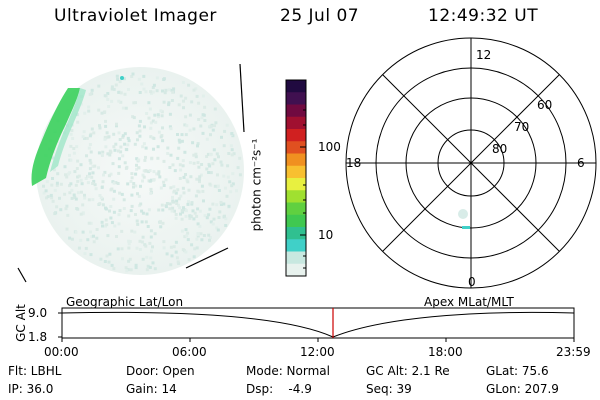 The height and width of the screenshot is (400, 600). What do you see at coordinates (256, 185) in the screenshot?
I see `colorbar-unit-label: photon cm⁻²s⁻¹` at bounding box center [256, 185].